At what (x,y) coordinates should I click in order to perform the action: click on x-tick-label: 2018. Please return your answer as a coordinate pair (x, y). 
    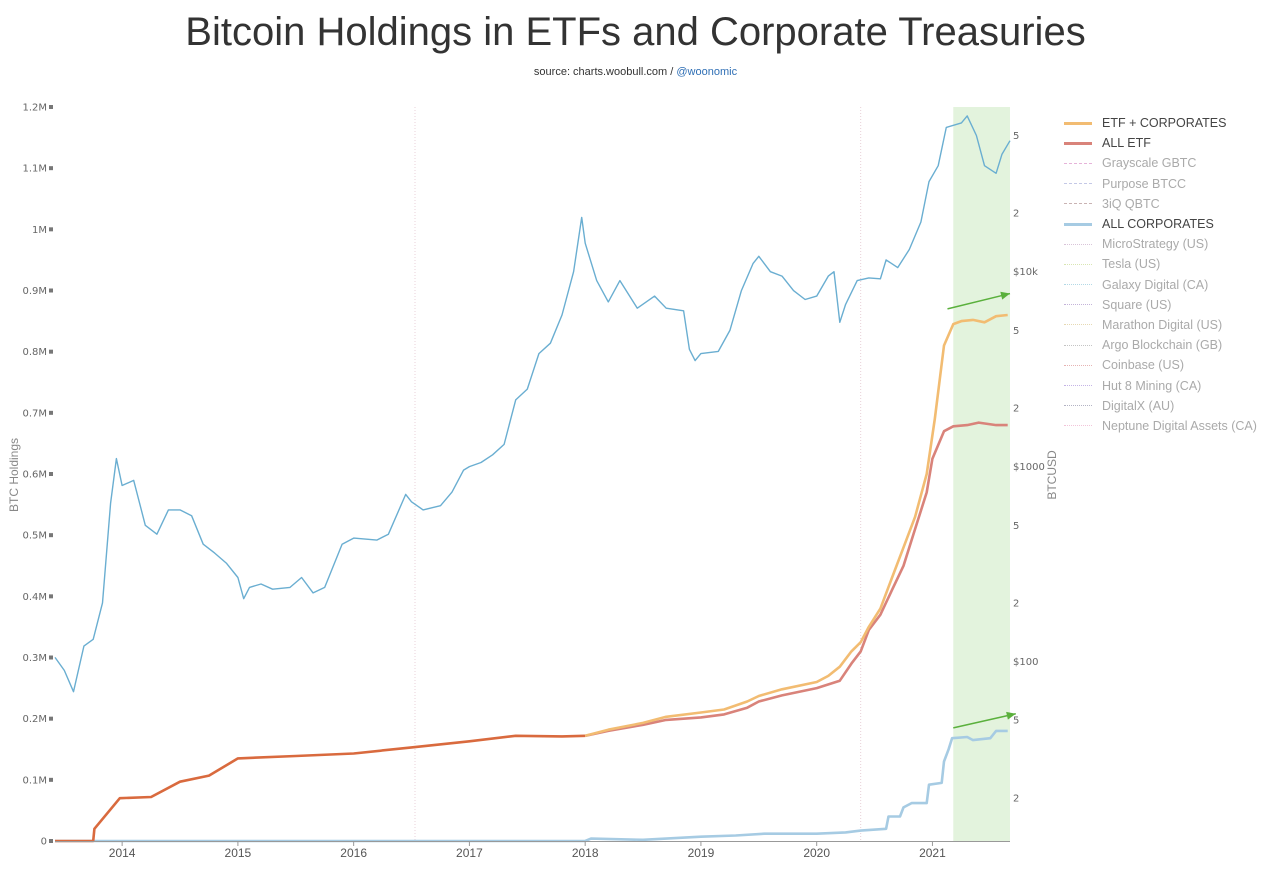
    Looking at the image, I should click on (585, 853).